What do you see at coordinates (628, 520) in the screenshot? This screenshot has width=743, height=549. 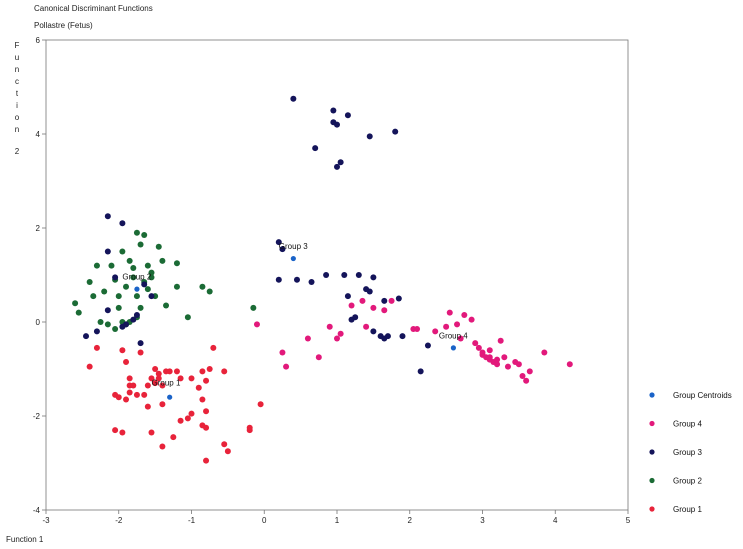 I see `x-tick-label: 5` at bounding box center [628, 520].